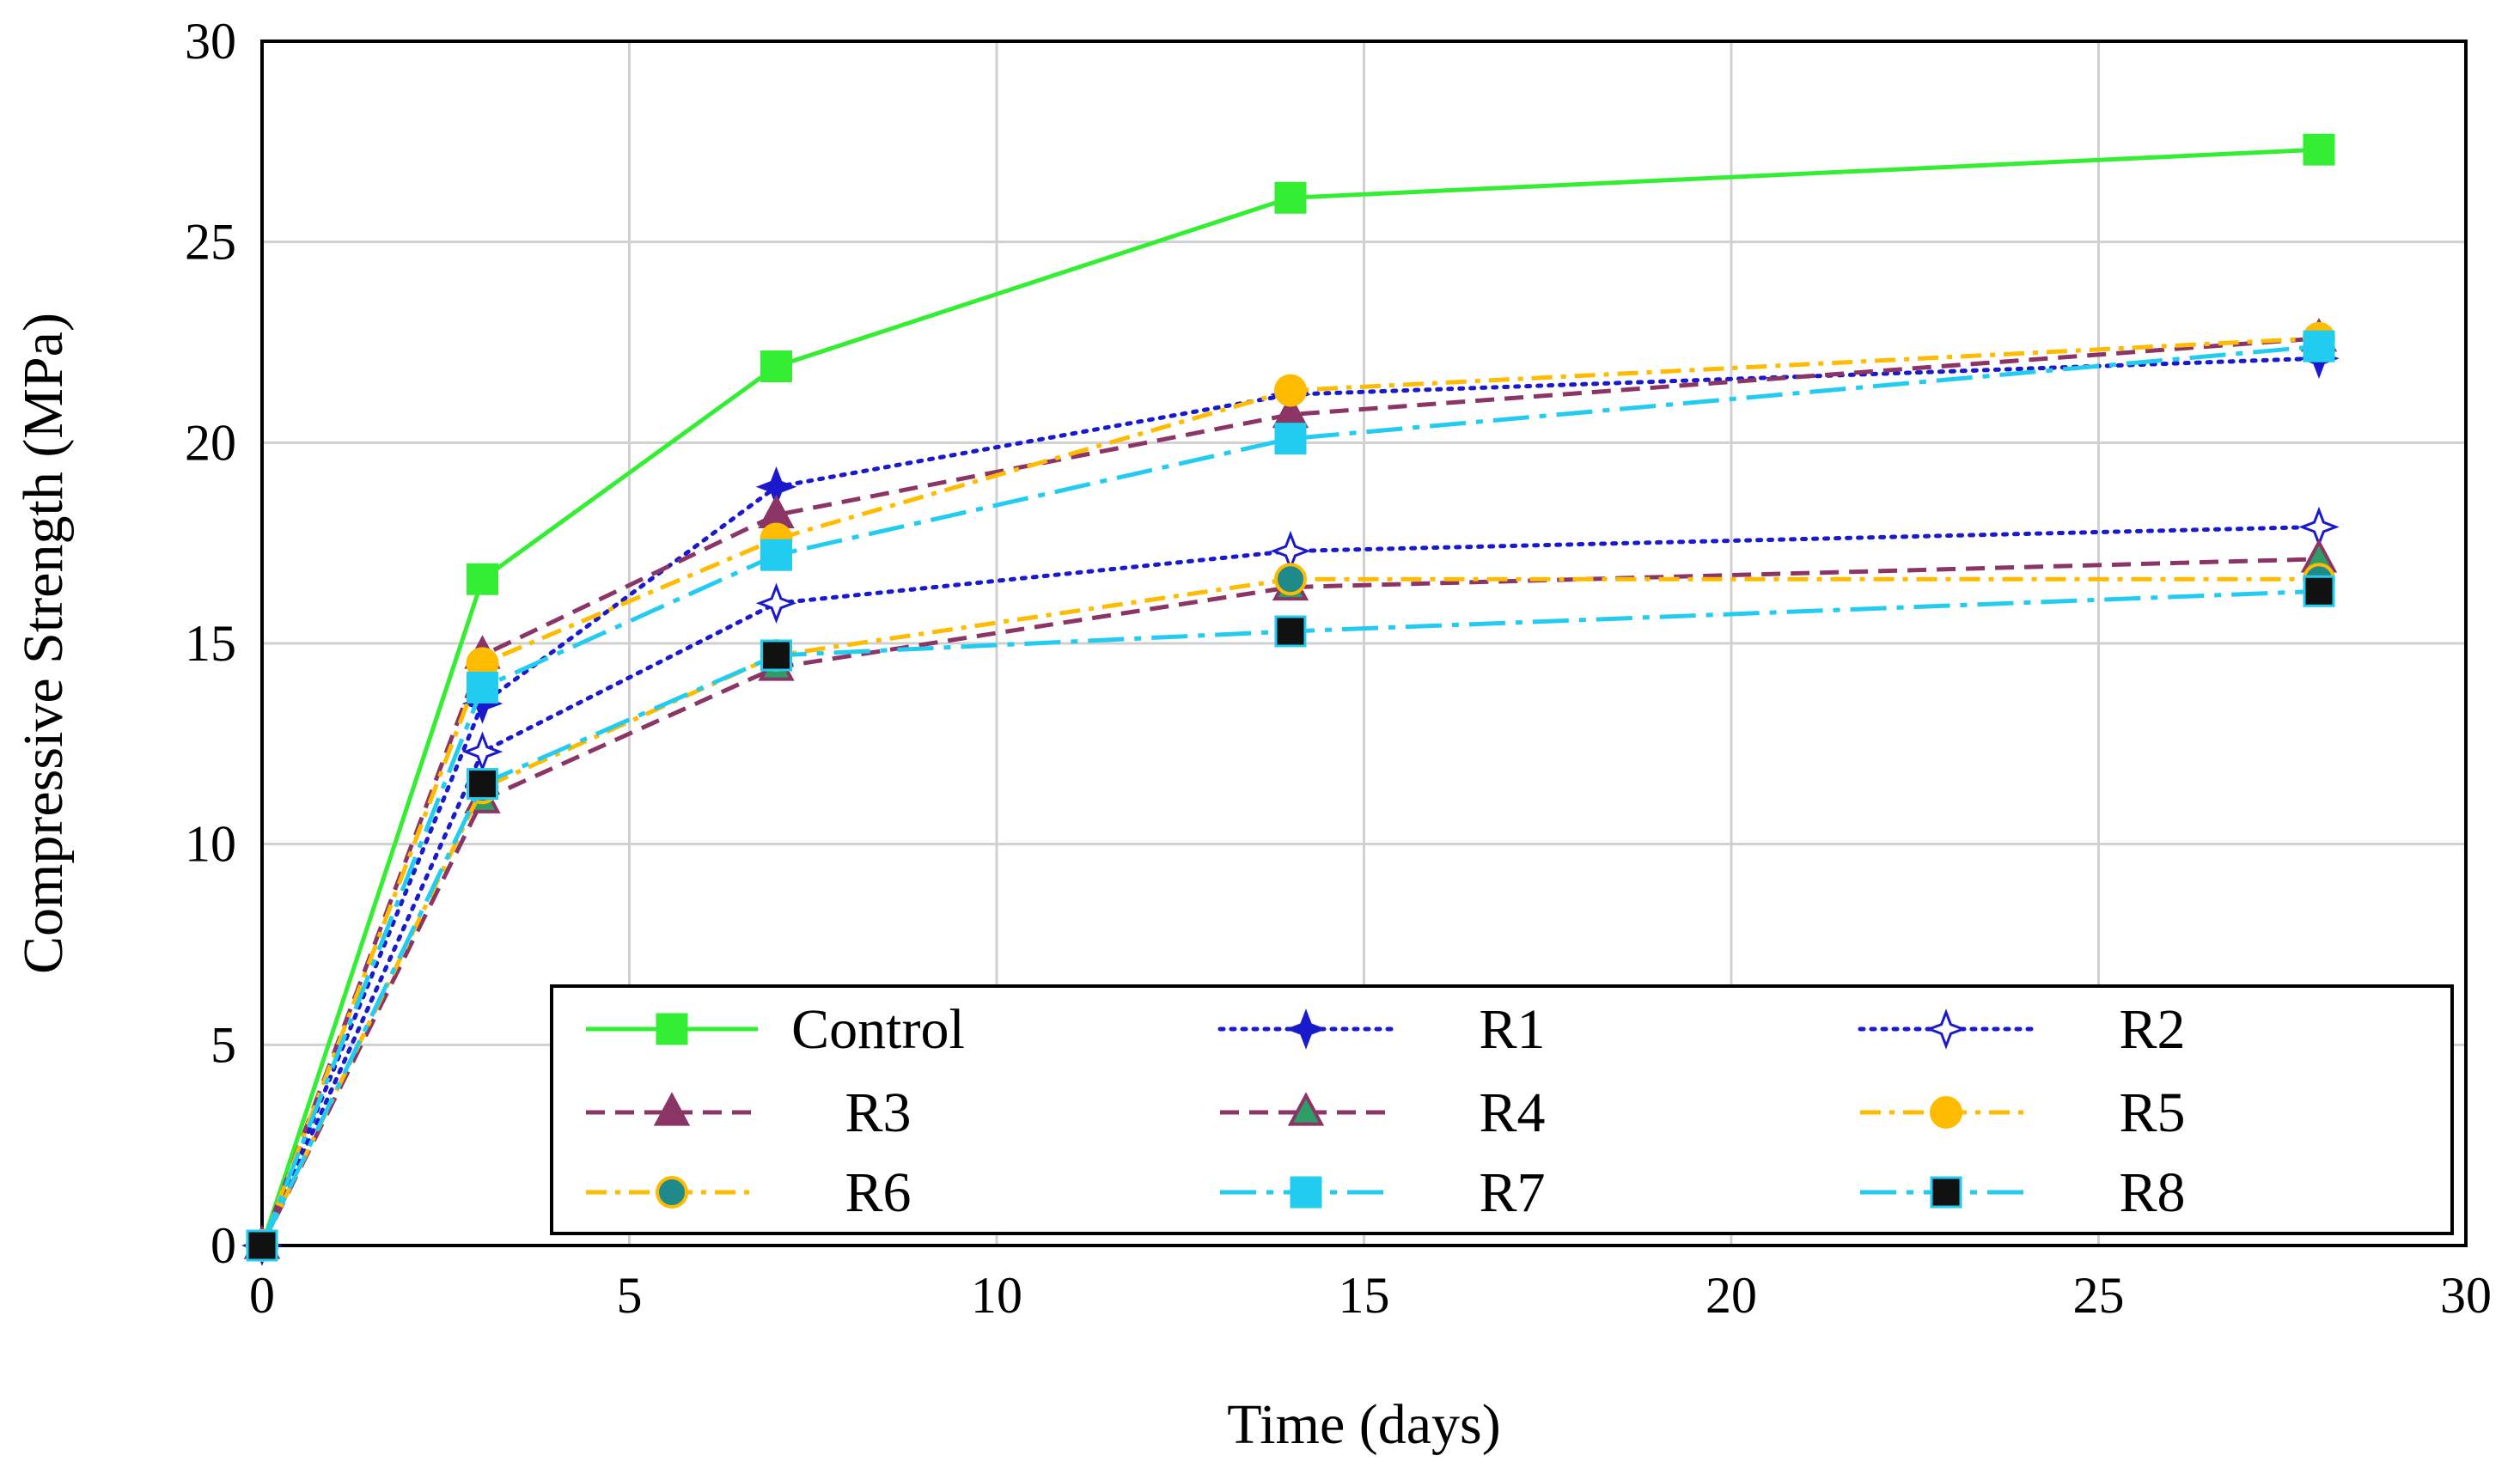 The width and height of the screenshot is (2520, 1474). I want to click on x-tick-label: 10, so click(997, 1295).